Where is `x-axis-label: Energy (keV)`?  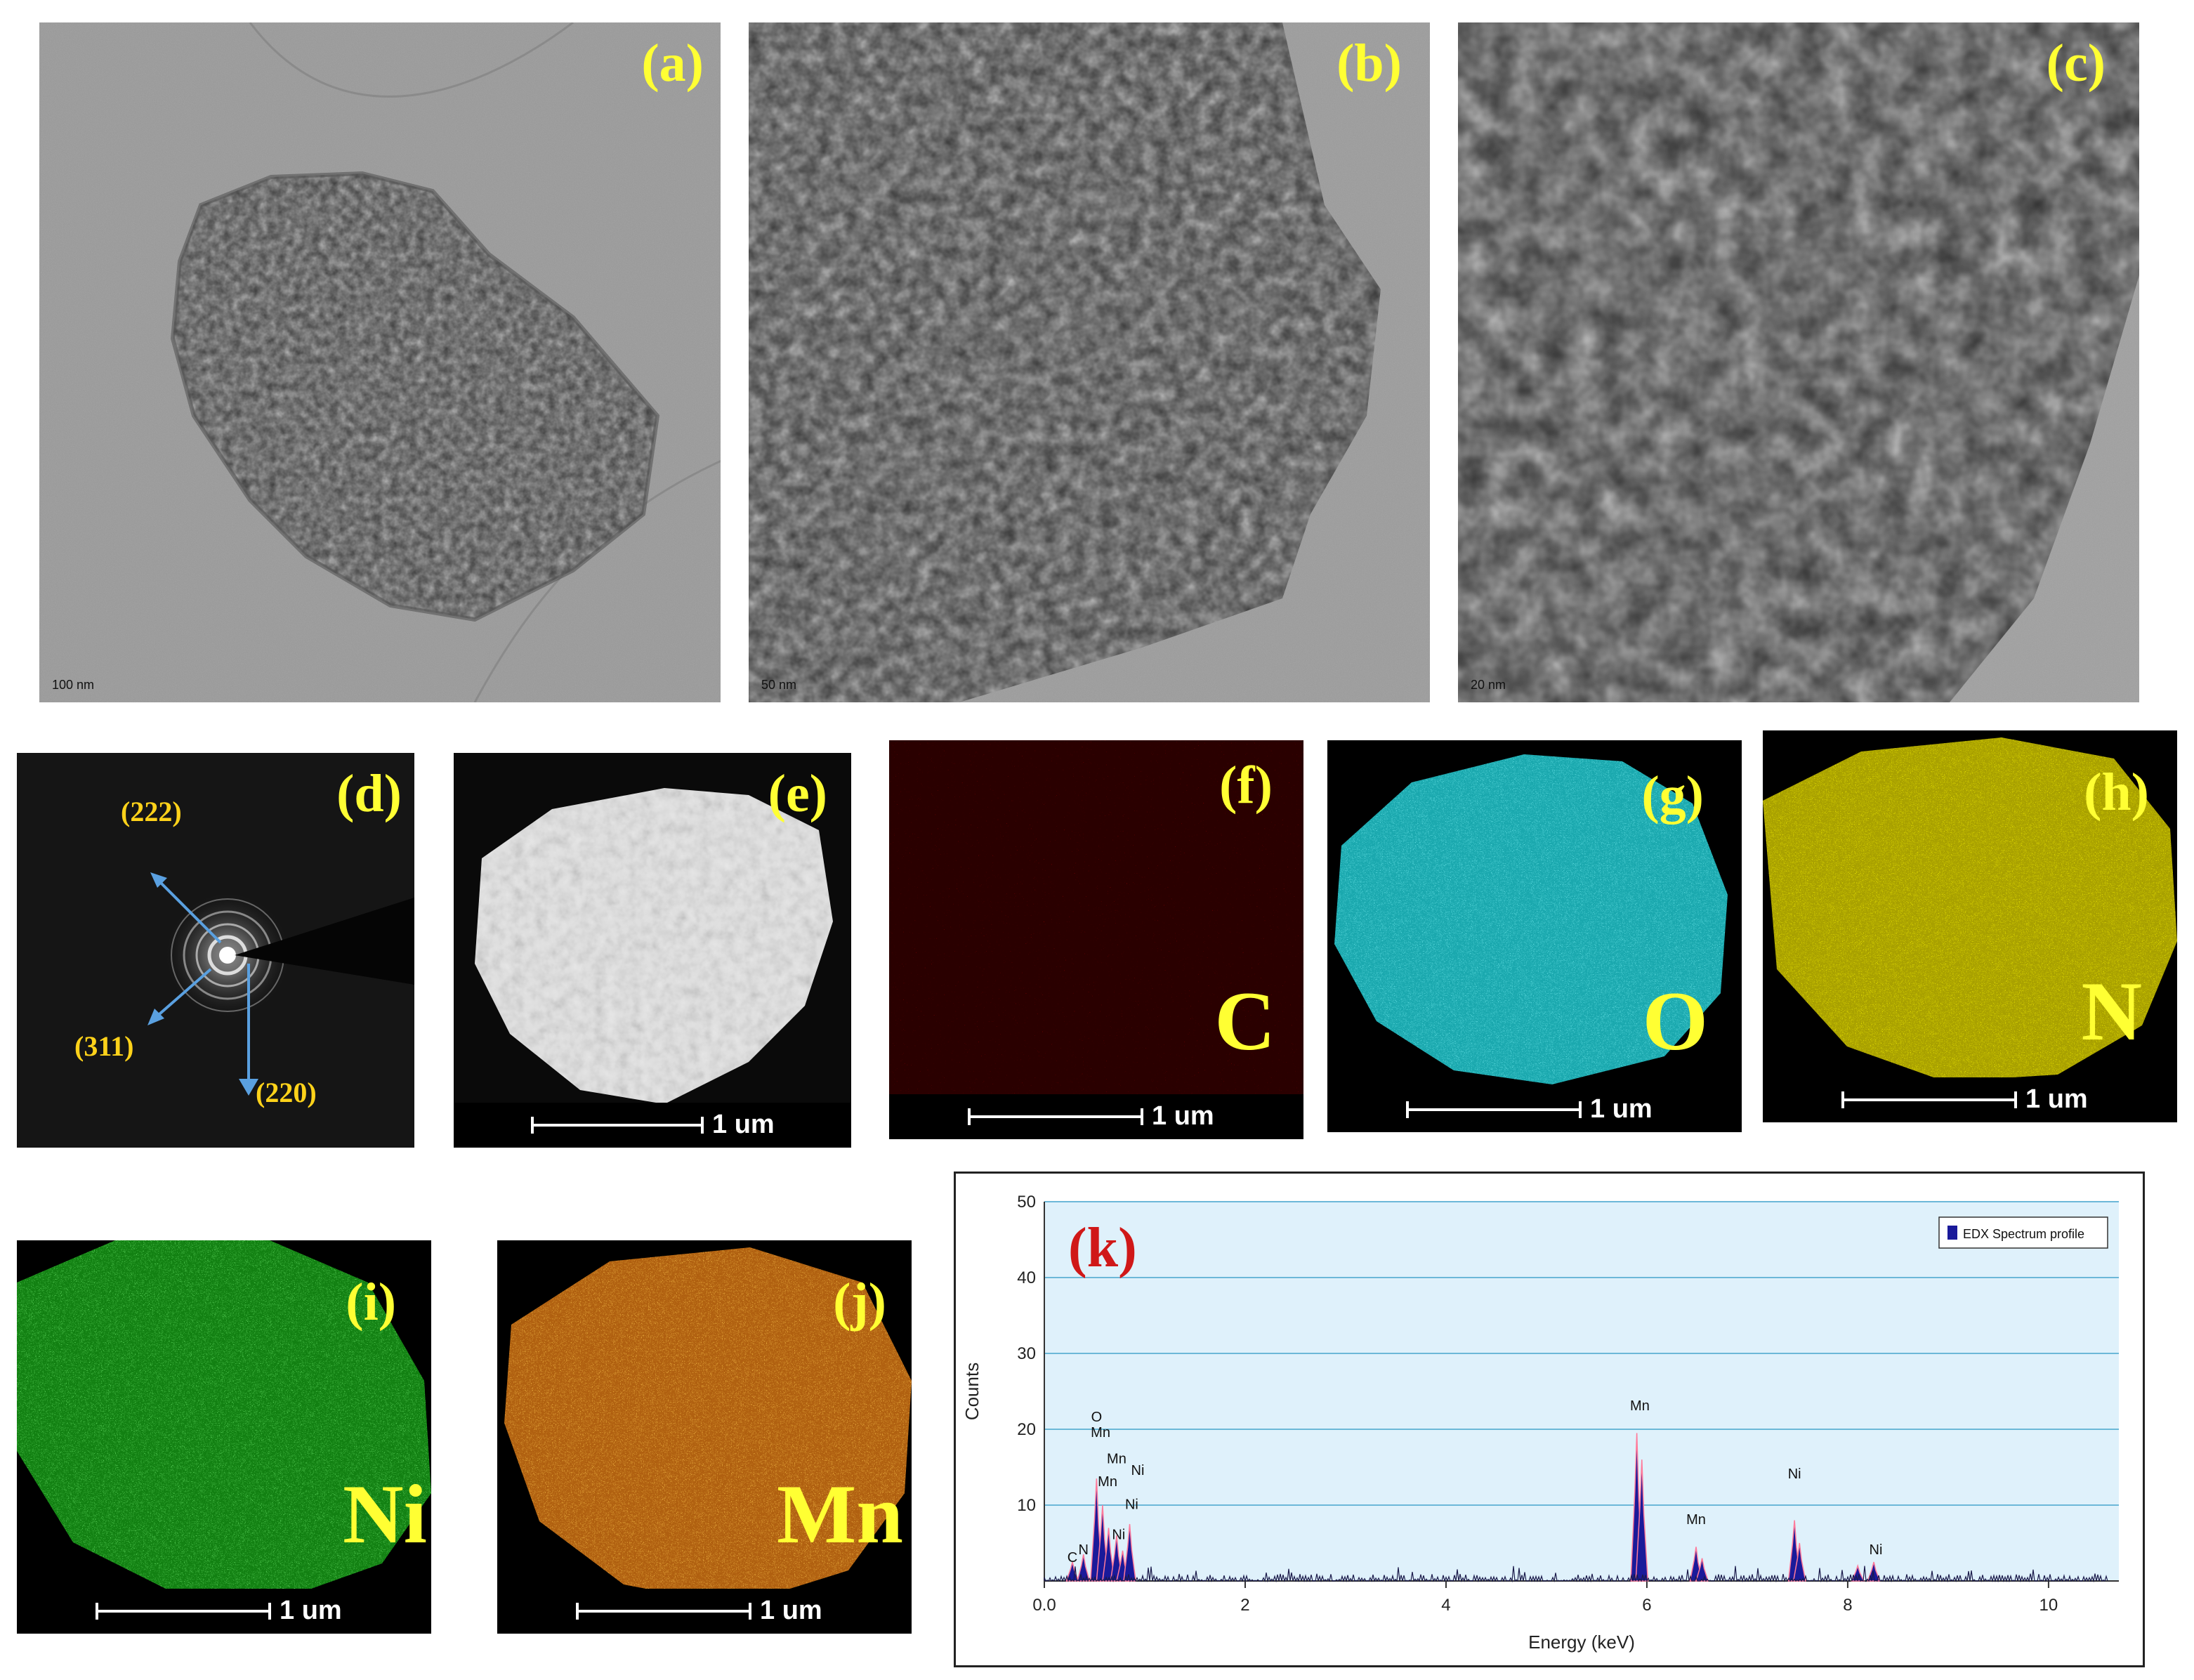 x-axis-label: Energy (keV) is located at coordinates (1581, 1643).